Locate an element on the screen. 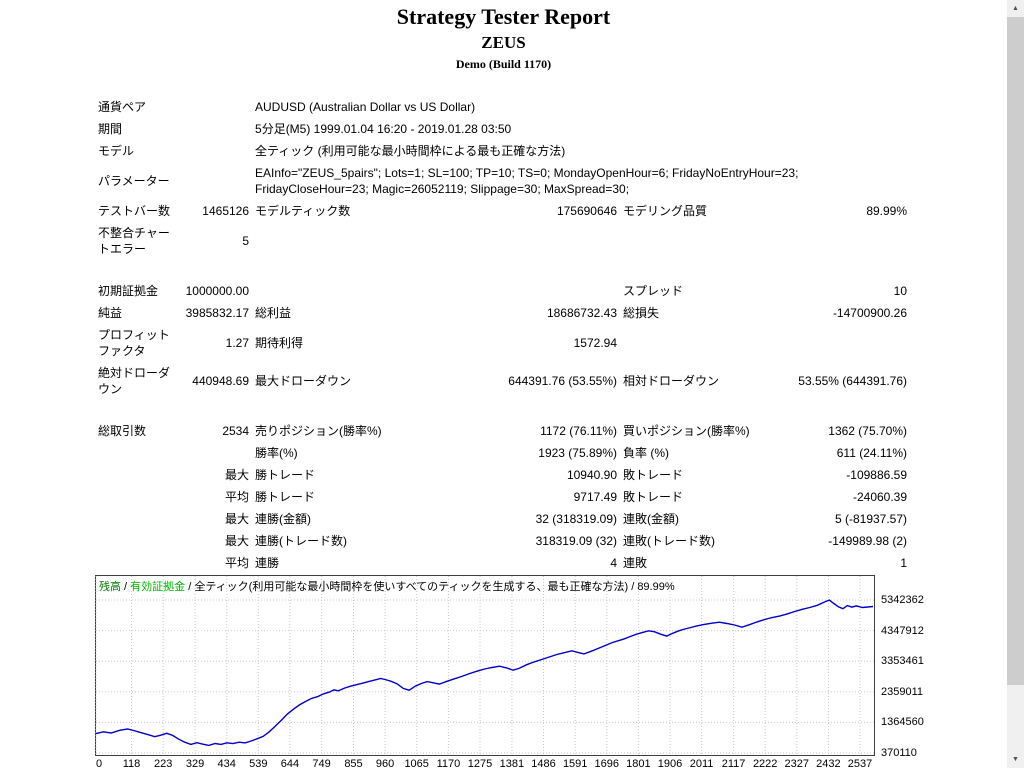  x-axis-label: 2222 is located at coordinates (765, 763).